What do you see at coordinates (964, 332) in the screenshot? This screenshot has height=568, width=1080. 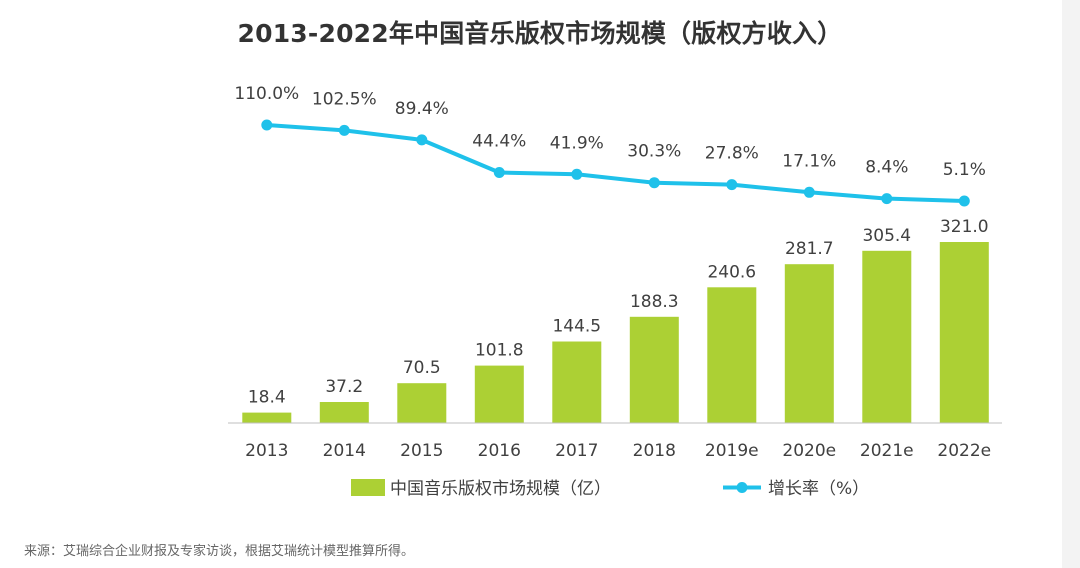 I see `bar-2022e` at bounding box center [964, 332].